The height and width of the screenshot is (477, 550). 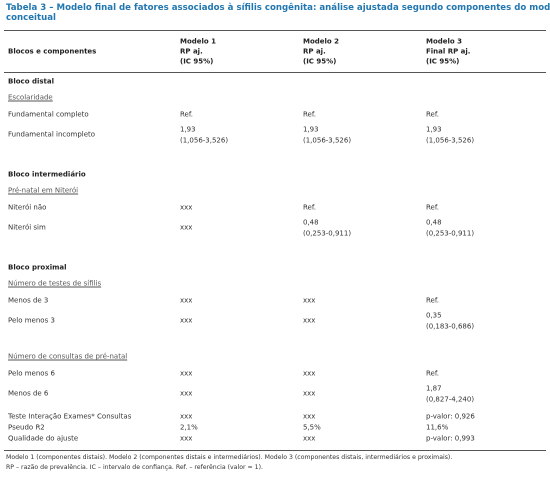 I want to click on cell: 11,6%, so click(x=437, y=427).